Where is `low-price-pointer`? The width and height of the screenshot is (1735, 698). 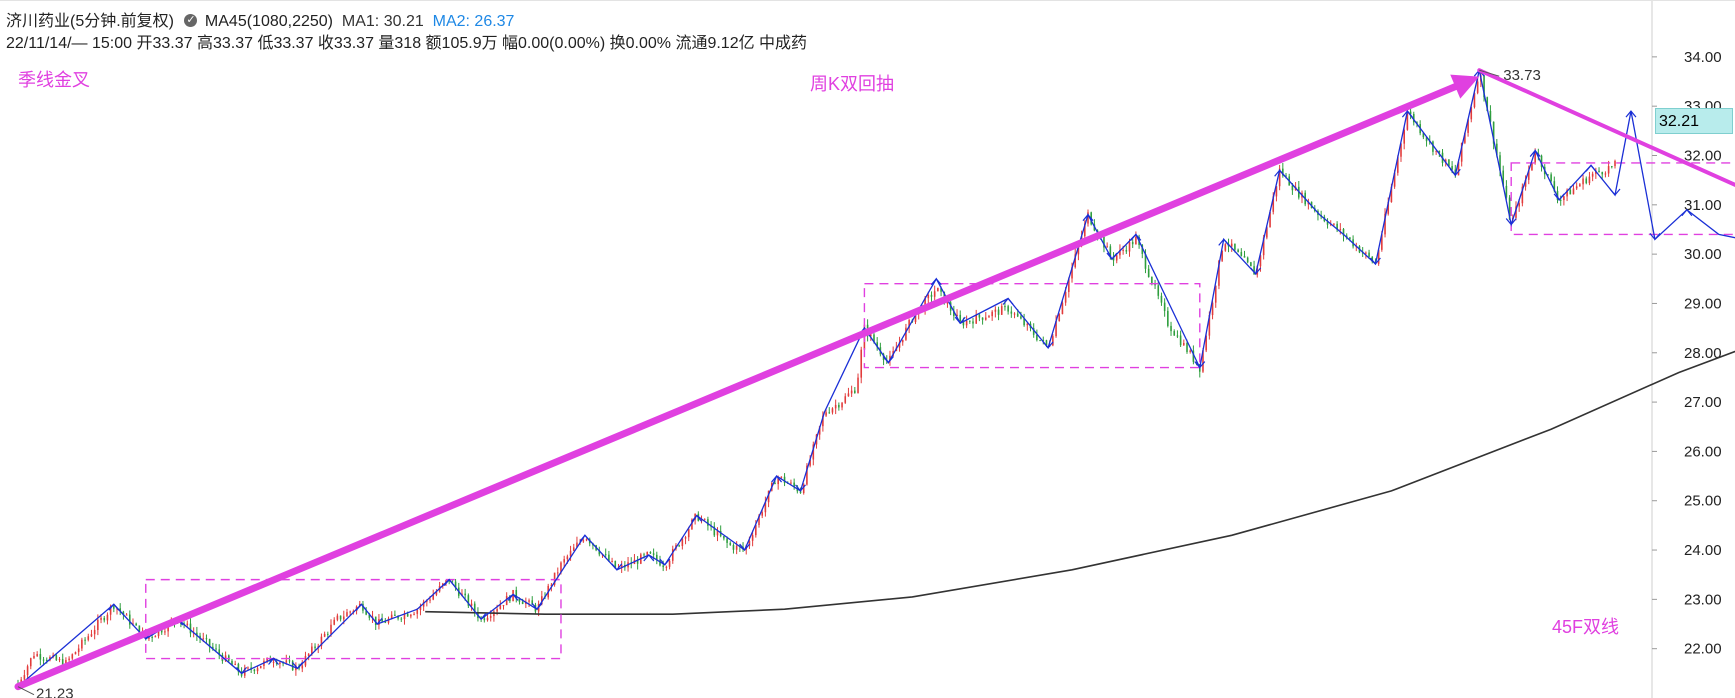
low-price-pointer is located at coordinates (26, 691).